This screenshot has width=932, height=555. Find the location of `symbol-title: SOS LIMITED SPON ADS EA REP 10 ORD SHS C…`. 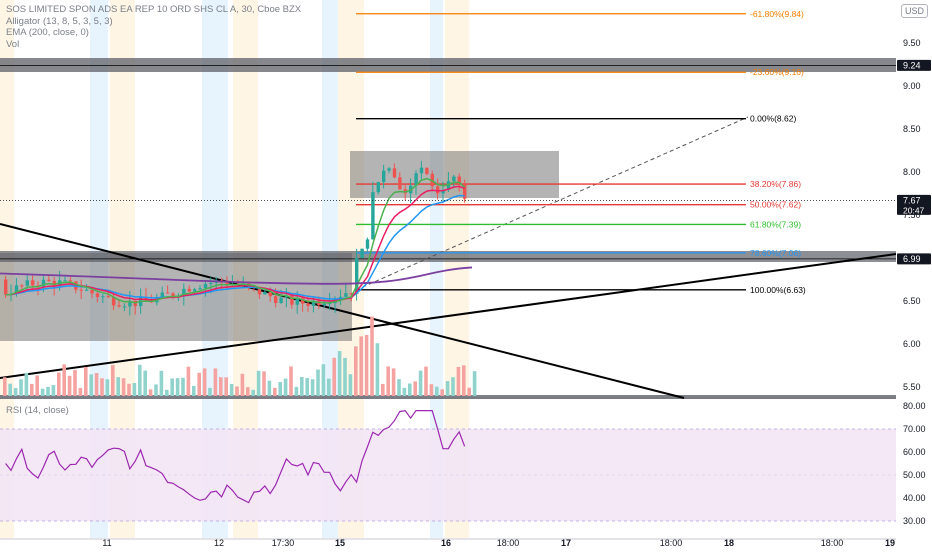

symbol-title: SOS LIMITED SPON ADS EA REP 10 ORD SHS C… is located at coordinates (154, 9).